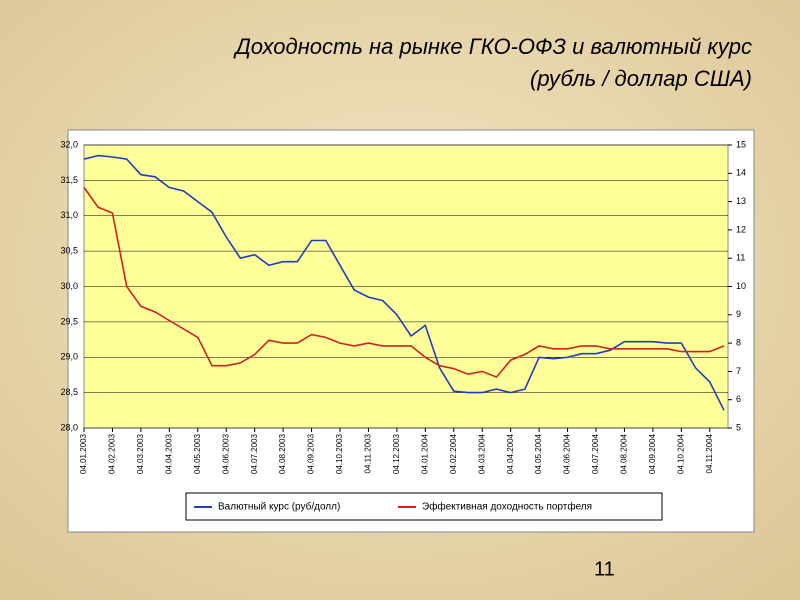  I want to click on x-tick-label: 04.02.2004, so click(453, 453).